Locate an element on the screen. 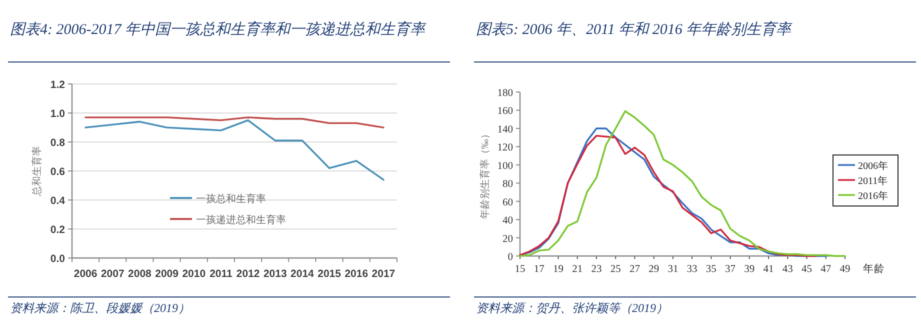  text: 资料来源：陈卫、段媛媛（2019） is located at coordinates (100, 308).